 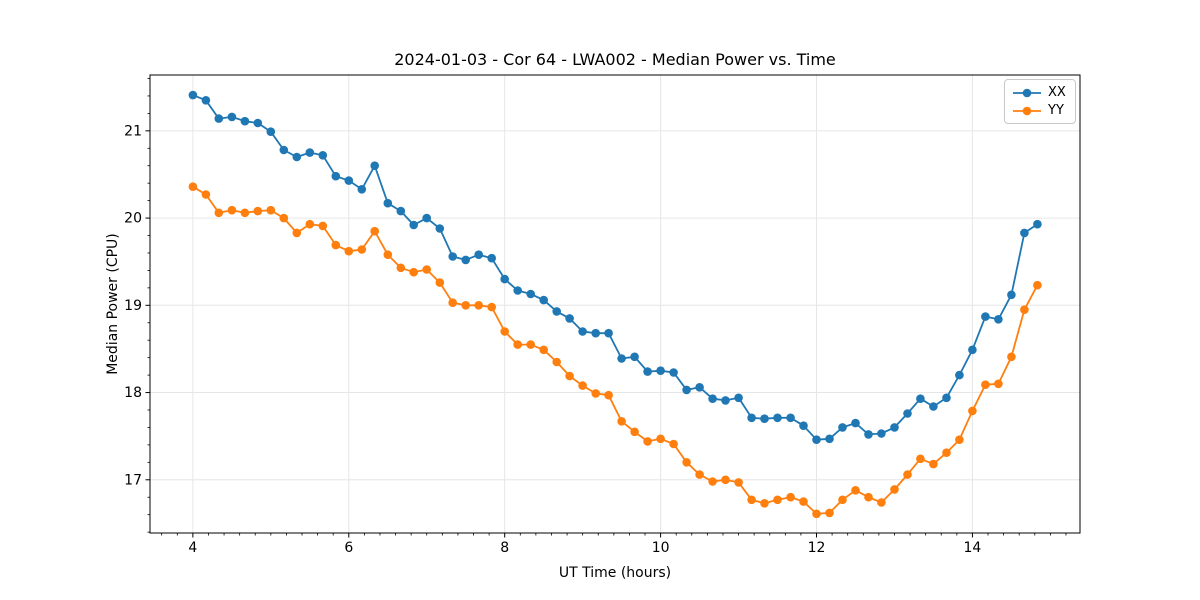 I want to click on y-ticks: 17 18 19 20 21, so click(x=137, y=305).